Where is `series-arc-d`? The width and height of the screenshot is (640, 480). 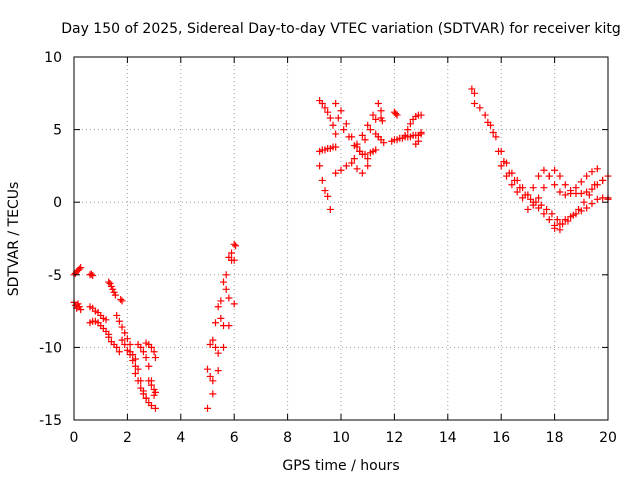 series-arc-d is located at coordinates (98, 313).